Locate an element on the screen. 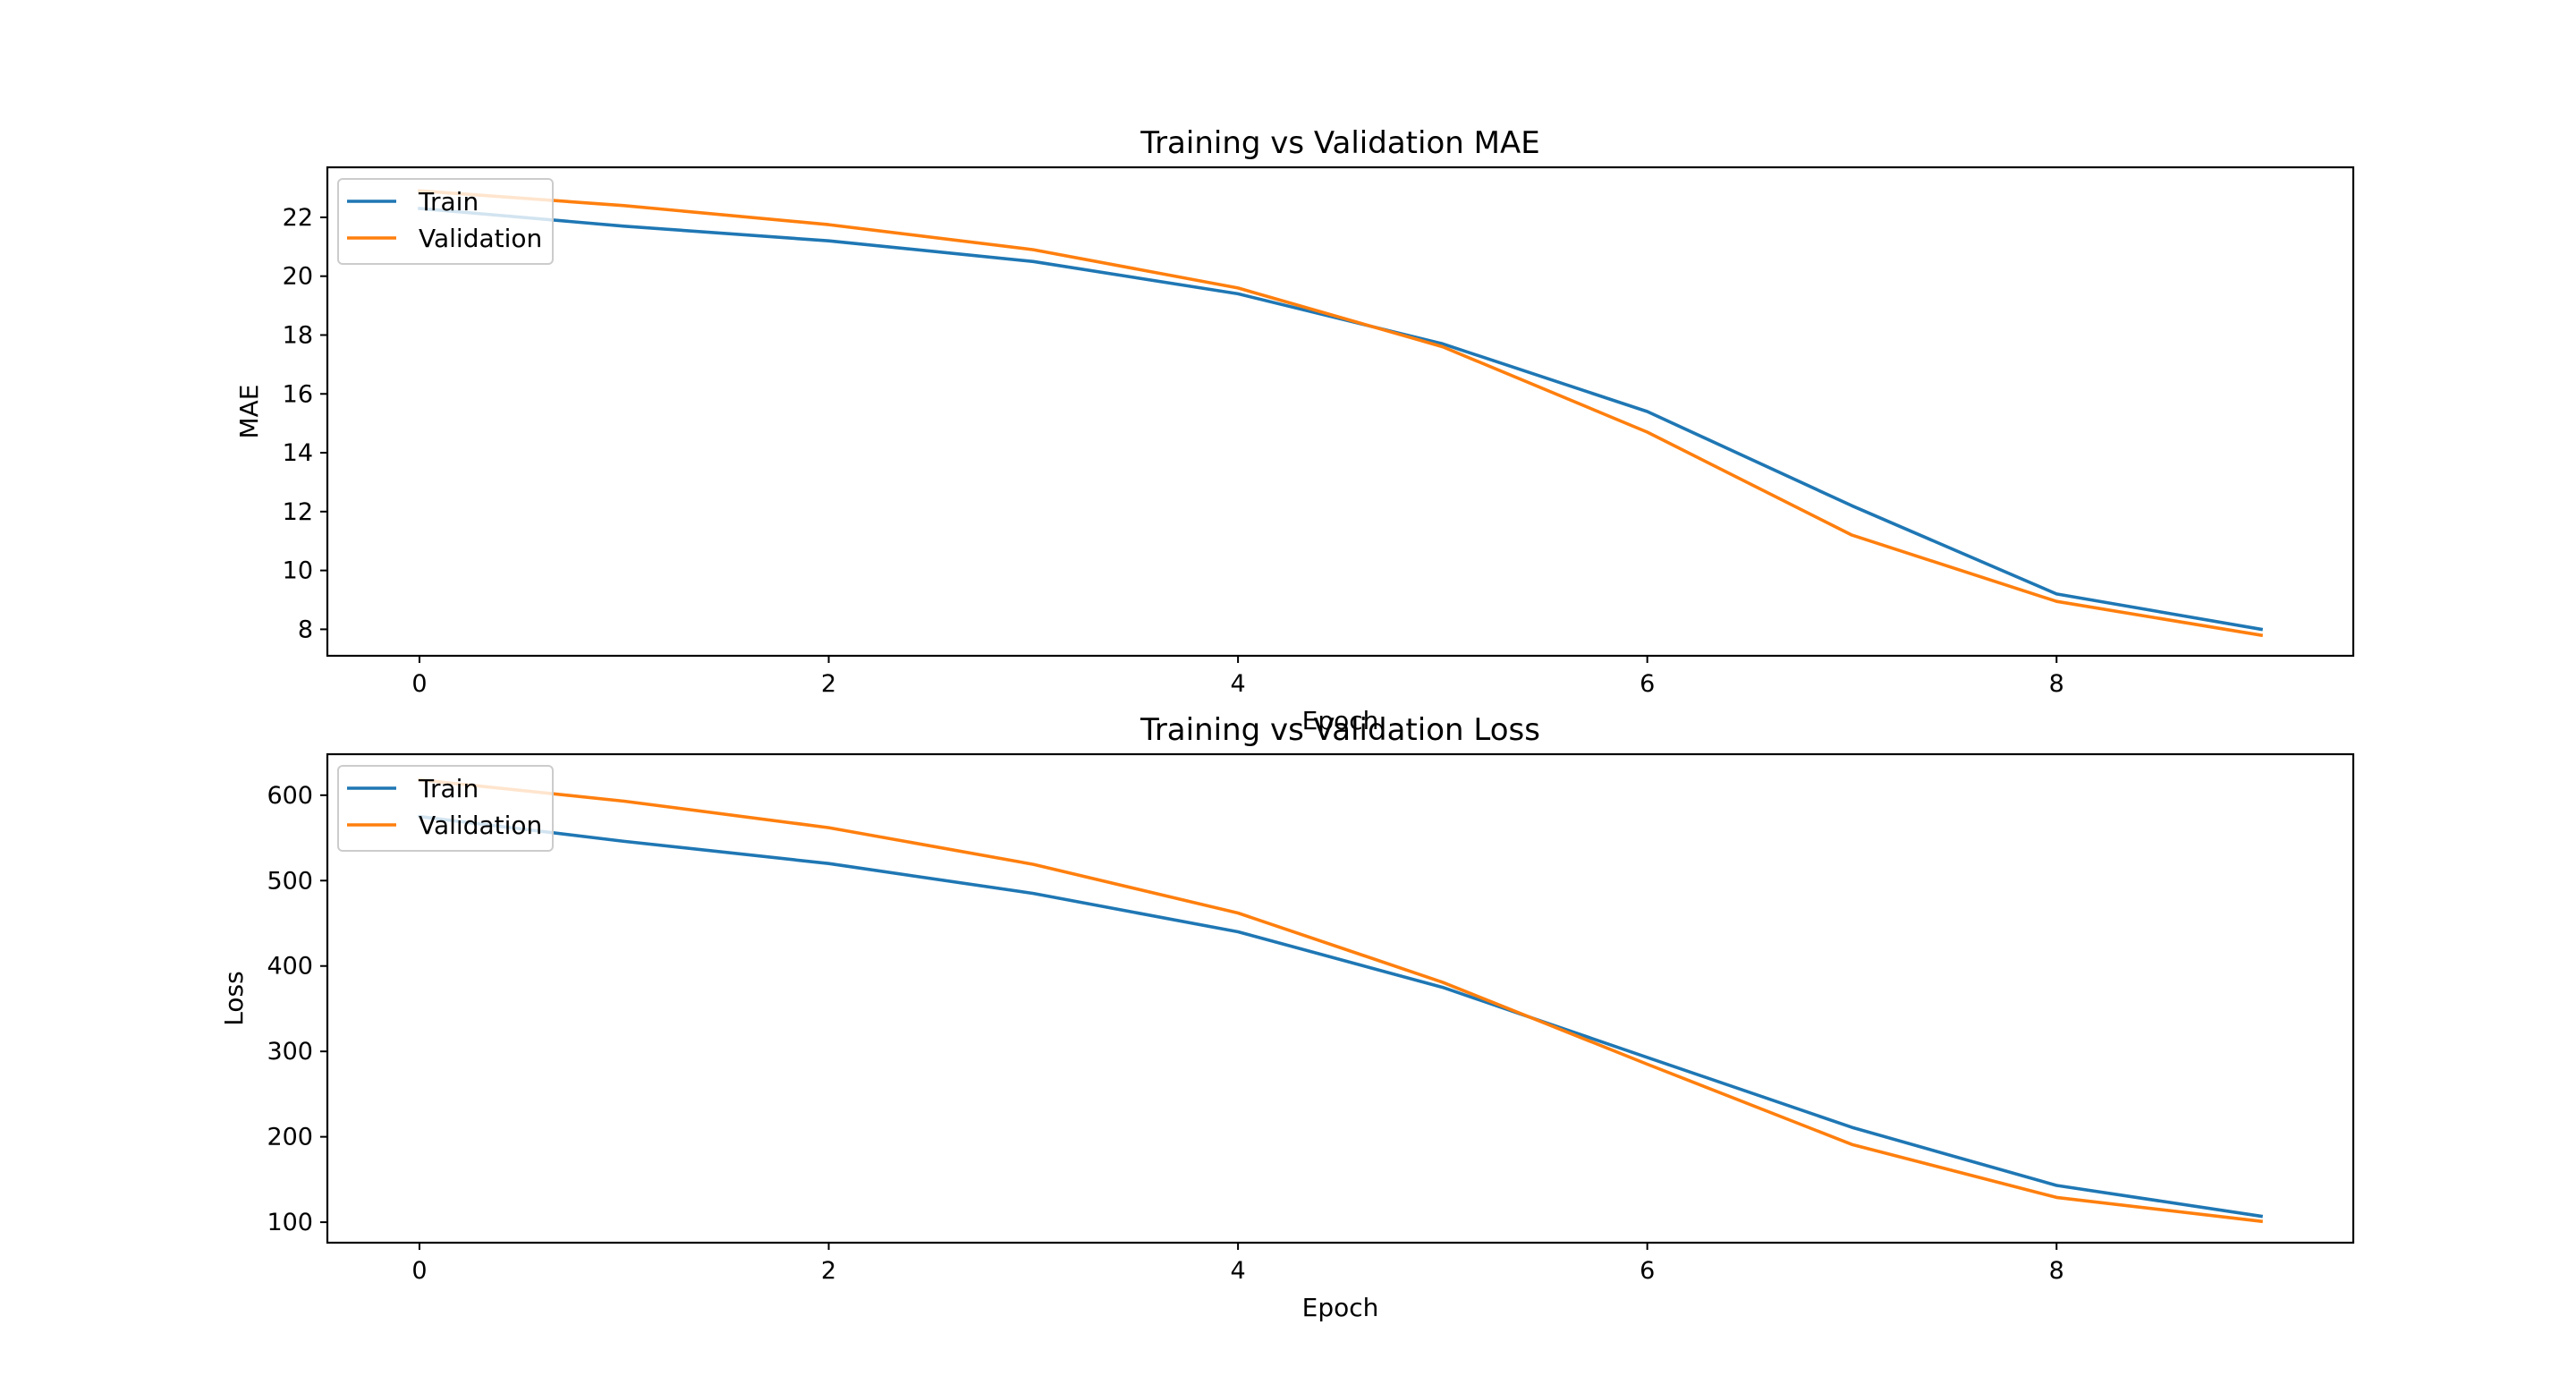 The width and height of the screenshot is (2576, 1376). loss-x-tick-label: 4 is located at coordinates (1238, 1271).